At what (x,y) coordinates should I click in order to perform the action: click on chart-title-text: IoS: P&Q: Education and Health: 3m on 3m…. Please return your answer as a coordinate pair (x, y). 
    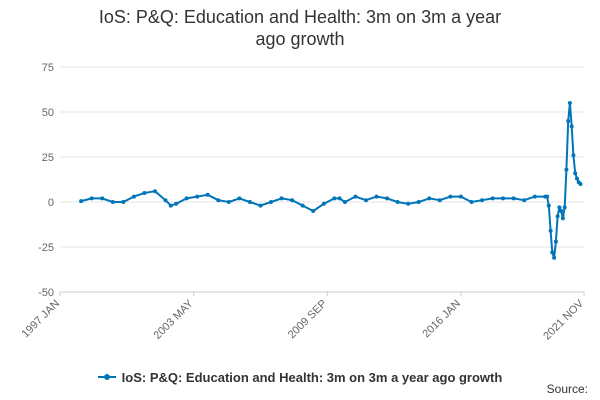
    Looking at the image, I should click on (300, 28).